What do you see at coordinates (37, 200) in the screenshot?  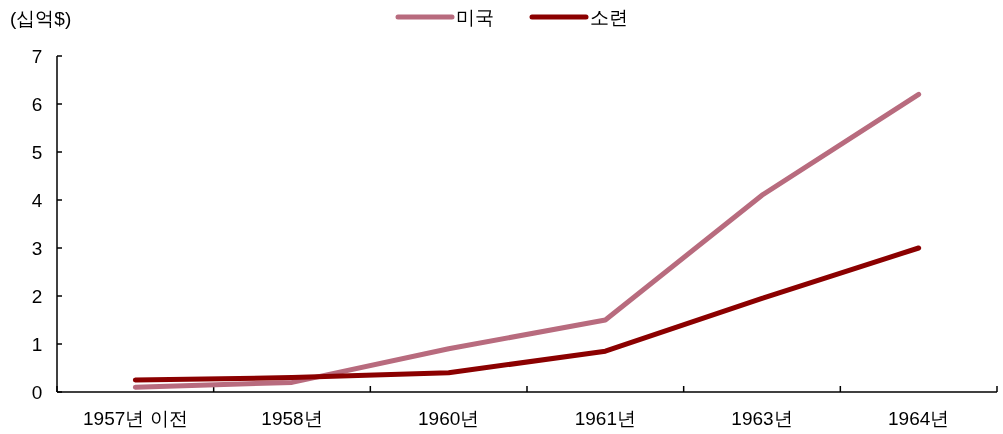 I see `y-tick-label: 4` at bounding box center [37, 200].